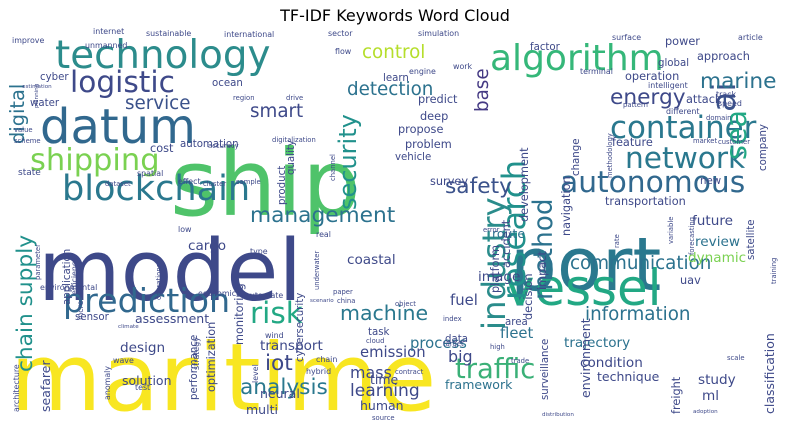 The width and height of the screenshot is (790, 427). I want to click on word-architecture: architecture, so click(16, 388).